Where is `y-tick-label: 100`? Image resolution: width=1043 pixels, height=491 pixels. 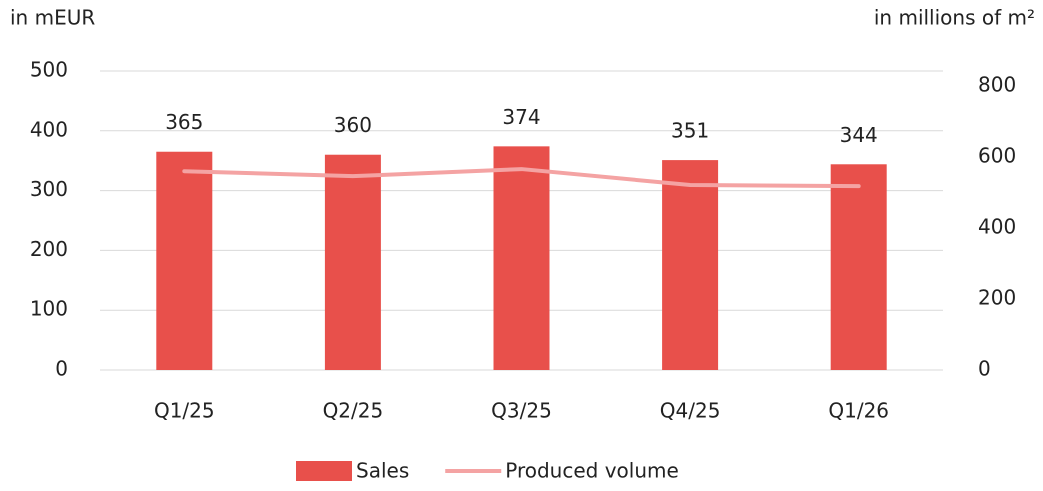 y-tick-label: 100 is located at coordinates (49, 309).